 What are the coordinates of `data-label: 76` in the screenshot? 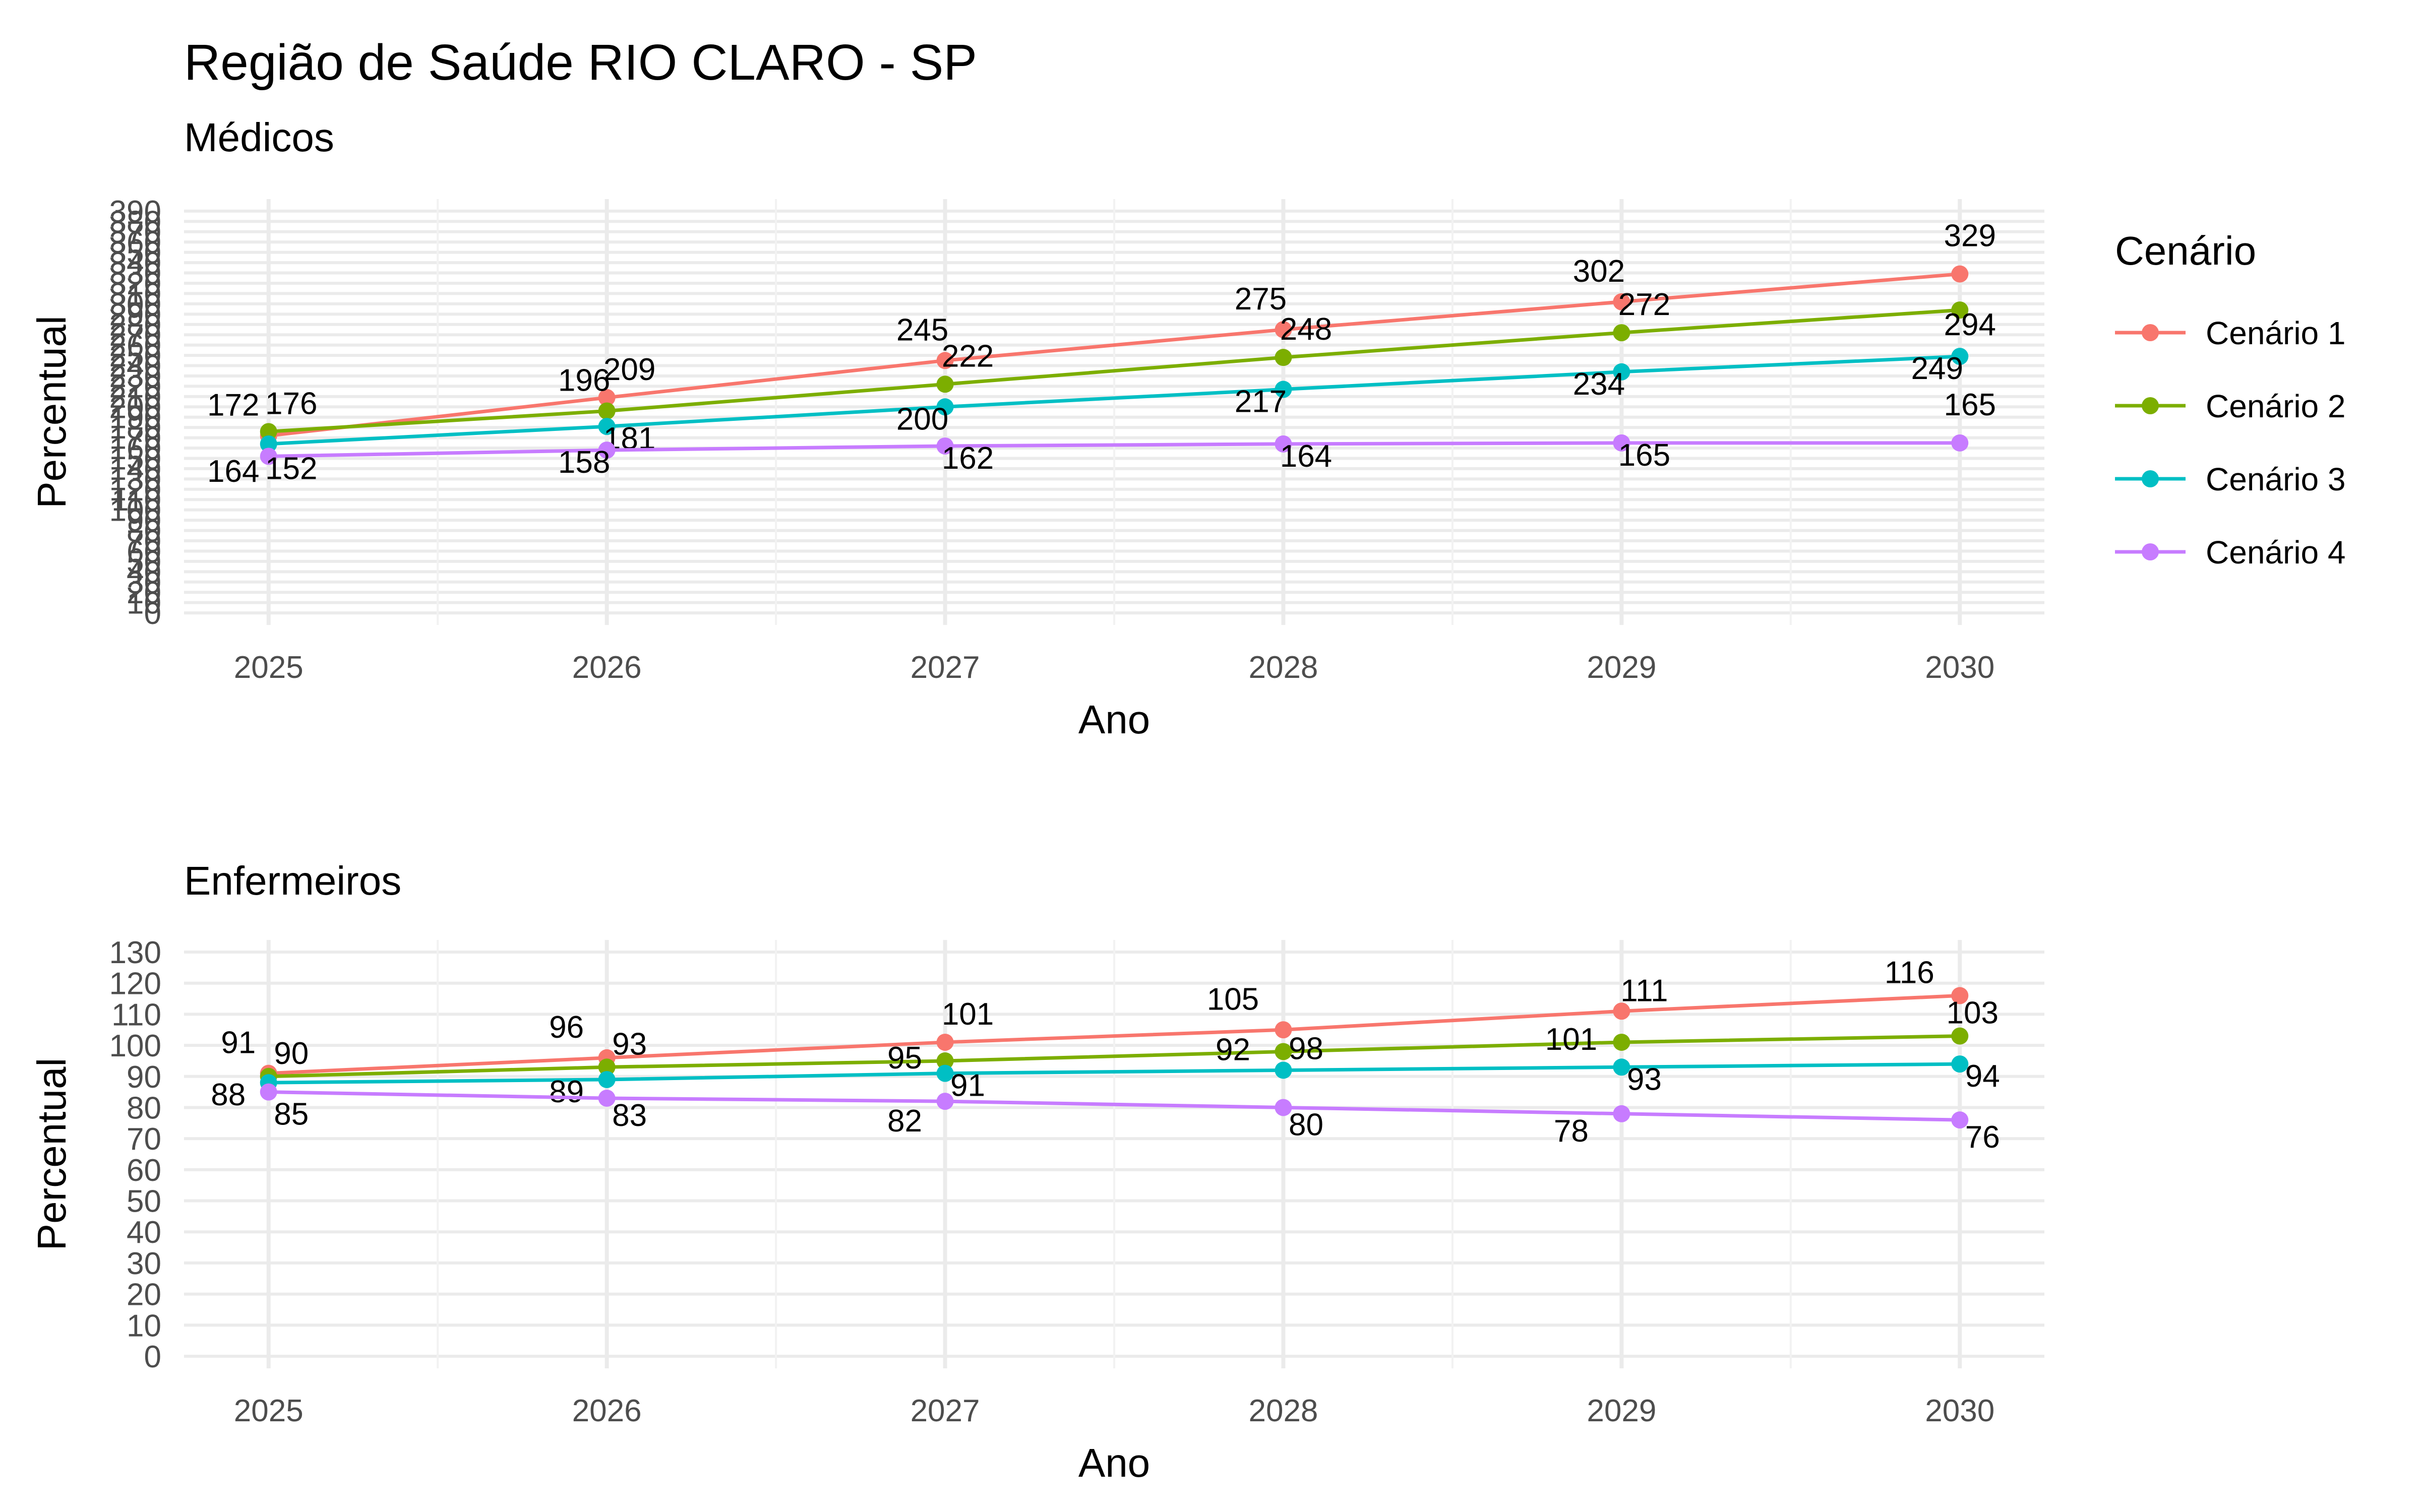 It's located at (1982, 1137).